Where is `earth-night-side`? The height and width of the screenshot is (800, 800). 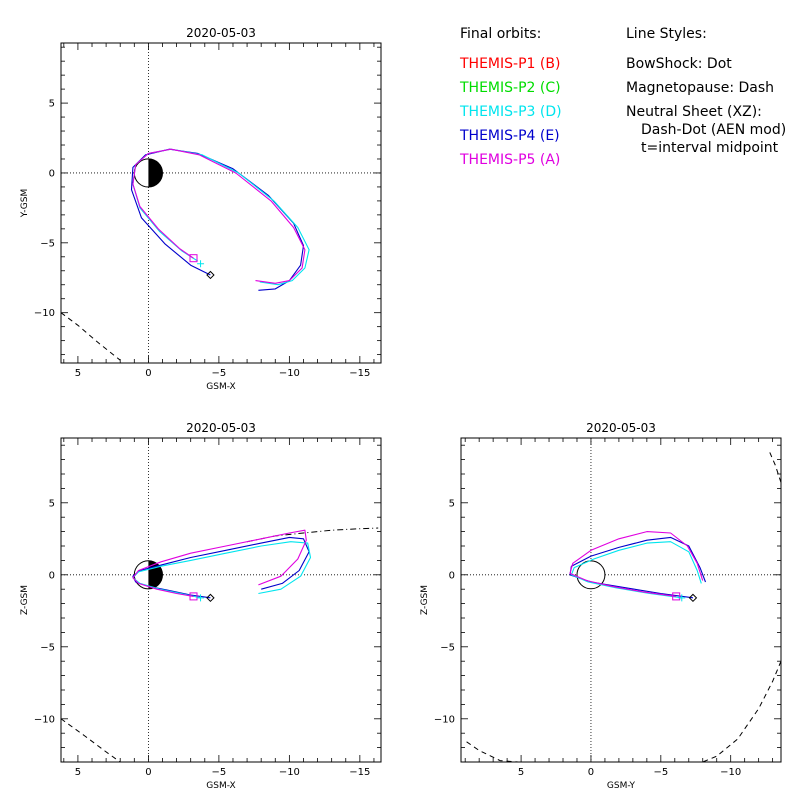
earth-night-side is located at coordinates (155, 173).